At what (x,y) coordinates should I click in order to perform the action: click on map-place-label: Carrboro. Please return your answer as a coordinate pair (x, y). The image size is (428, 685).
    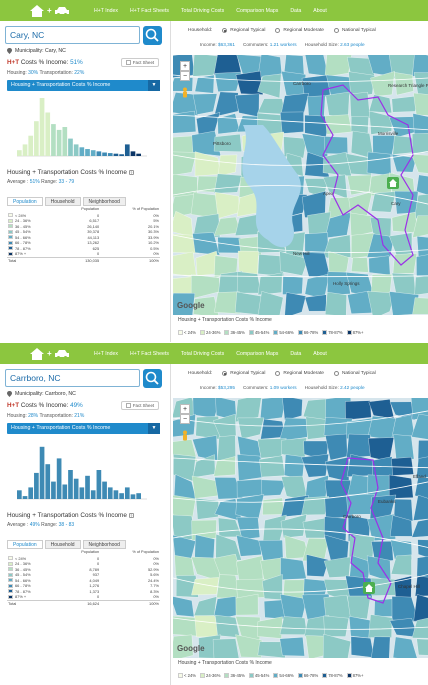
    Looking at the image, I should click on (302, 83).